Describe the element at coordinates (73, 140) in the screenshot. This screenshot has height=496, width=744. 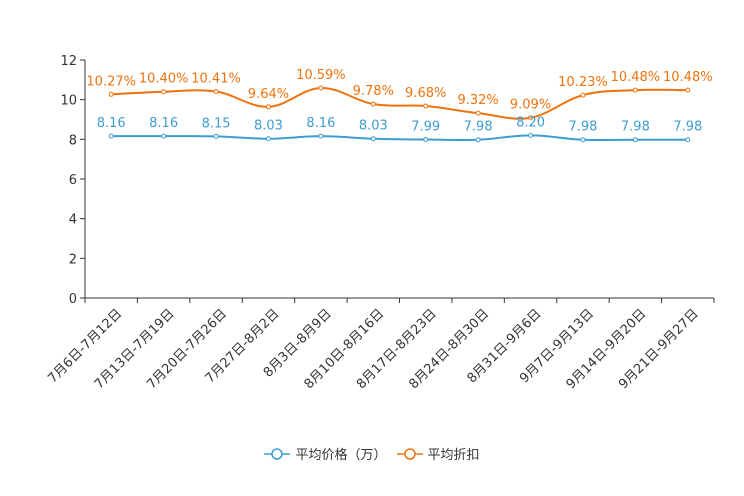
I see `y-tick-label: 8` at that location.